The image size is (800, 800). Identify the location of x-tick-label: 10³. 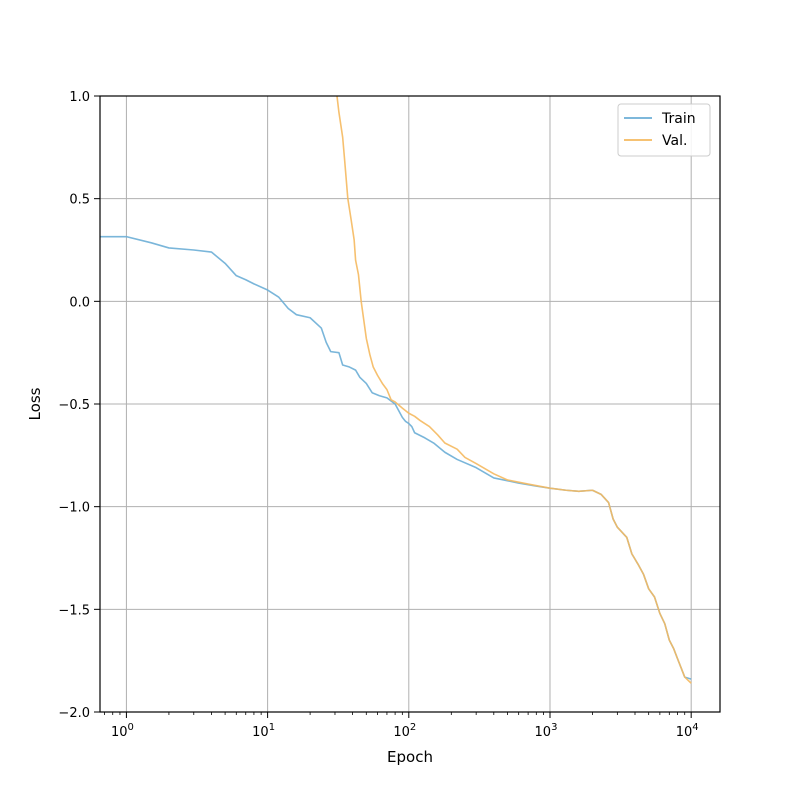
(546, 731).